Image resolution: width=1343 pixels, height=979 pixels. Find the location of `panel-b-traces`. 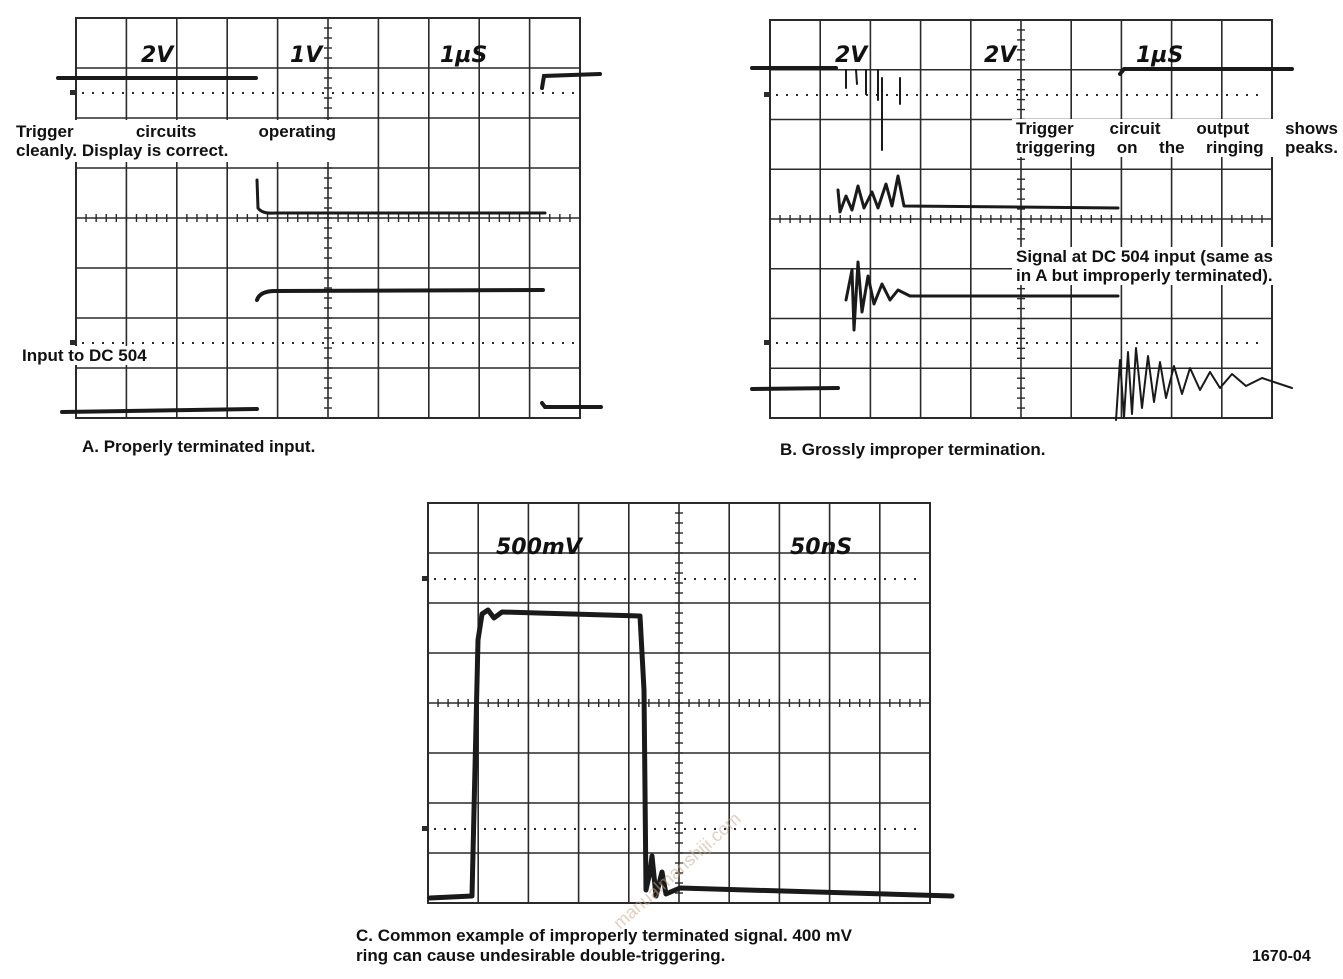

panel-b-traces is located at coordinates (1022, 243).